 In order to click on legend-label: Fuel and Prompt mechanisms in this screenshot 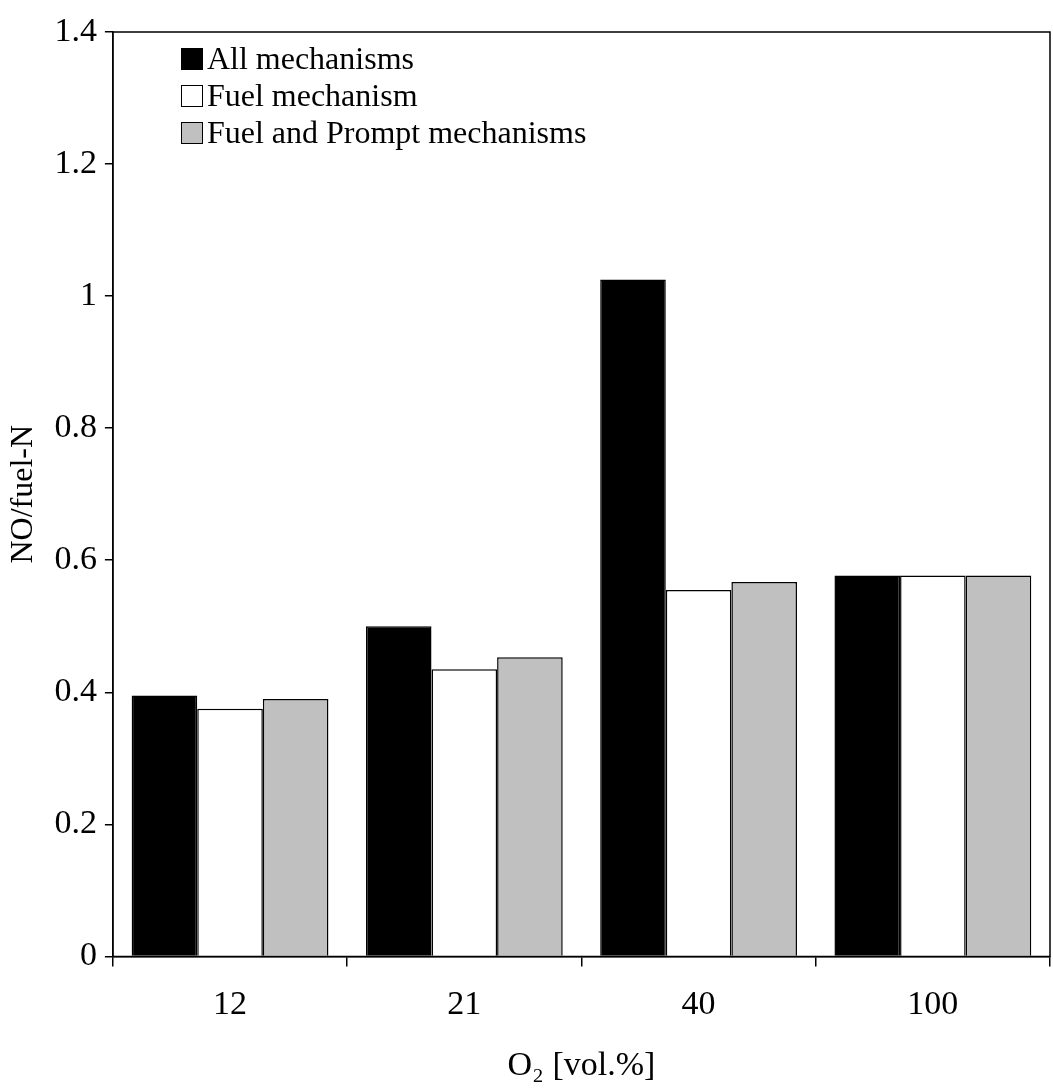, I will do `click(396, 132)`.